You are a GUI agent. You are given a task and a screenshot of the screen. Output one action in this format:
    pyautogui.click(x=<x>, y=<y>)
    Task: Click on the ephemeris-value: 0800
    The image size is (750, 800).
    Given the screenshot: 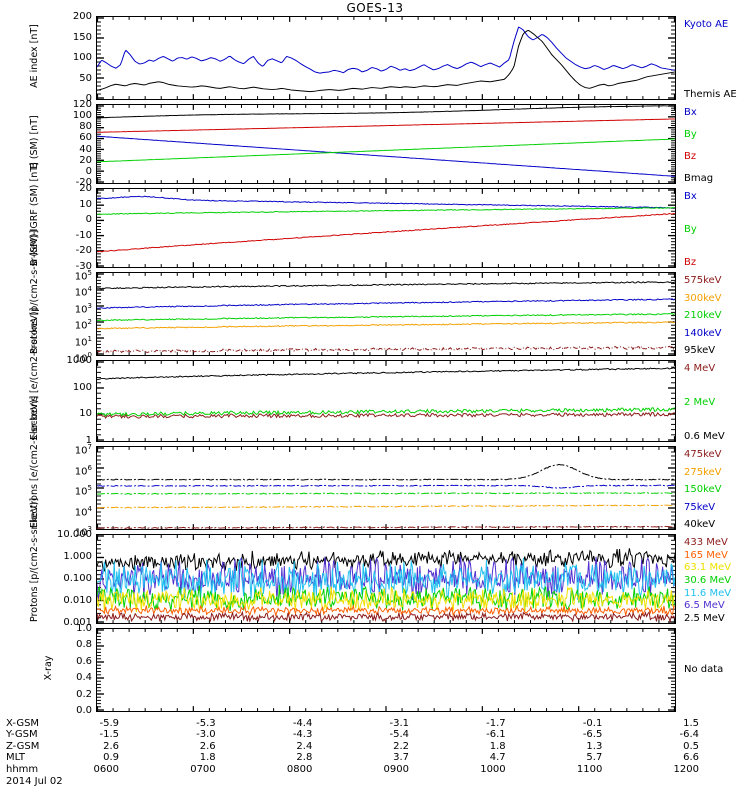 What is the action you would take?
    pyautogui.click(x=299, y=769)
    